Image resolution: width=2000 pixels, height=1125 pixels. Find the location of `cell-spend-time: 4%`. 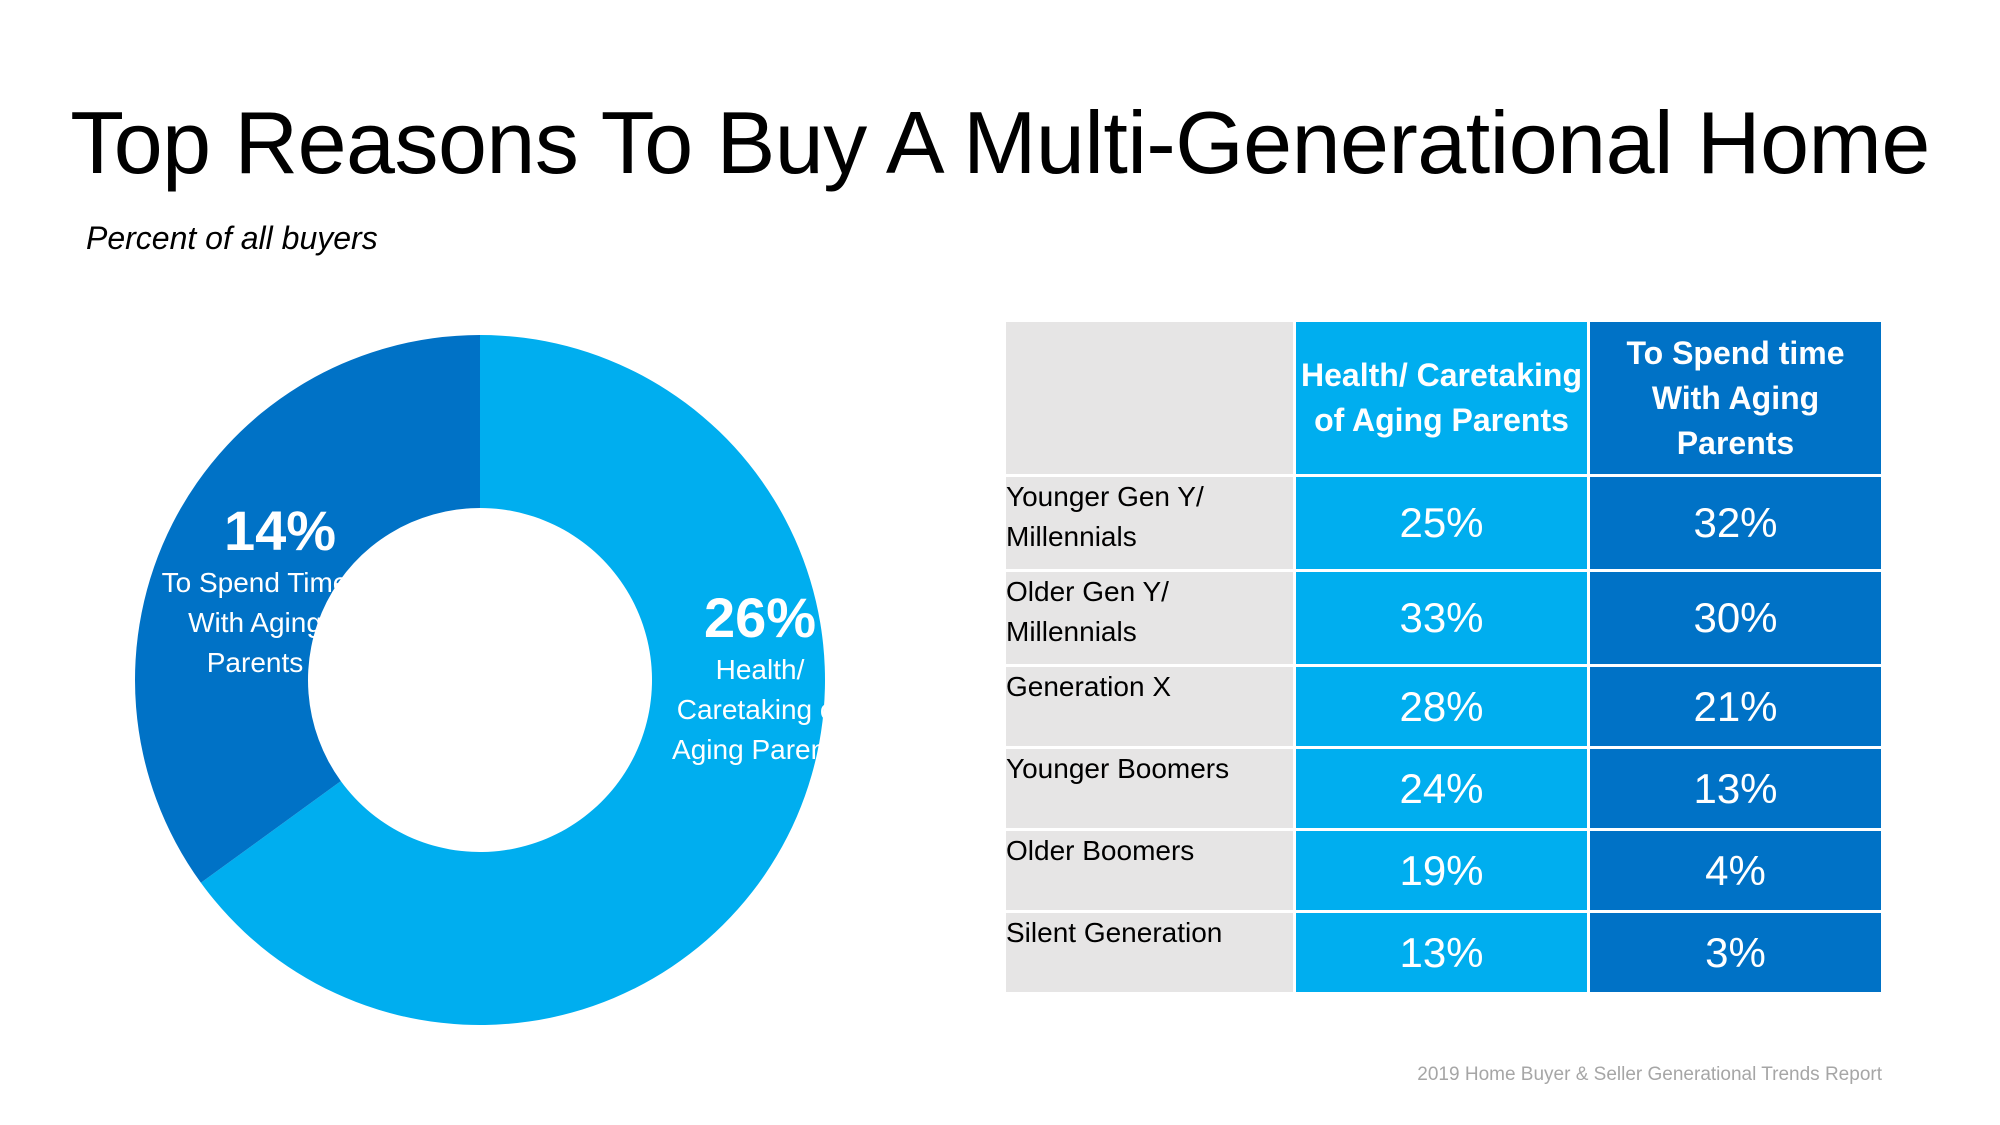

cell-spend-time: 4% is located at coordinates (1735, 870).